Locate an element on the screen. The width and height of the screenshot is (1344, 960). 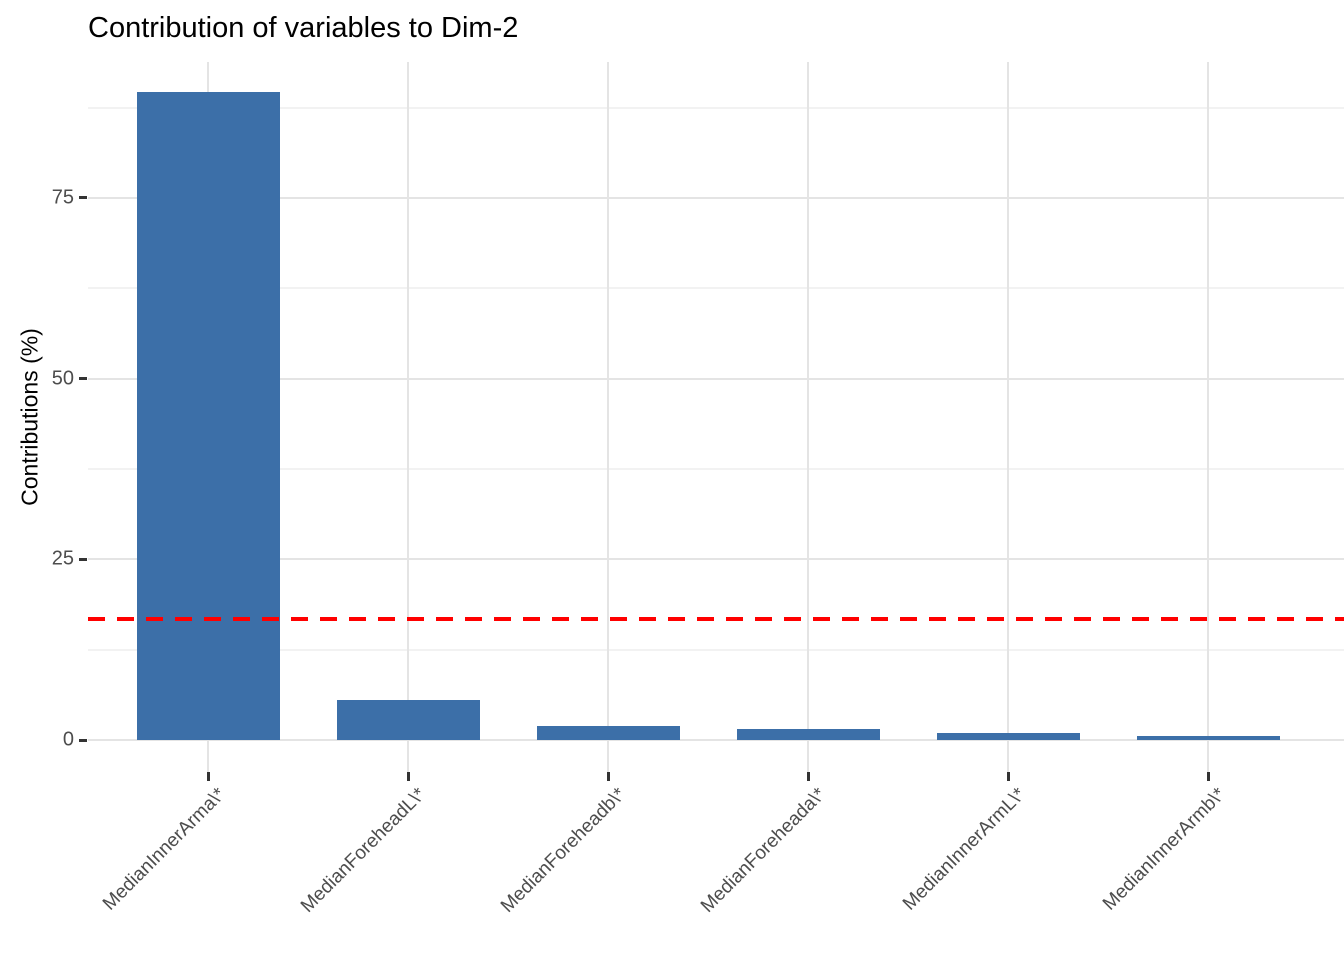
y-tick-label: 50 is located at coordinates (62, 378).